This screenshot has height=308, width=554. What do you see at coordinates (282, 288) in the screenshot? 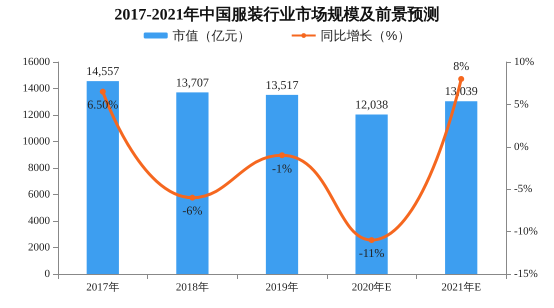
I see `x-tick-label: 2019年` at bounding box center [282, 288].